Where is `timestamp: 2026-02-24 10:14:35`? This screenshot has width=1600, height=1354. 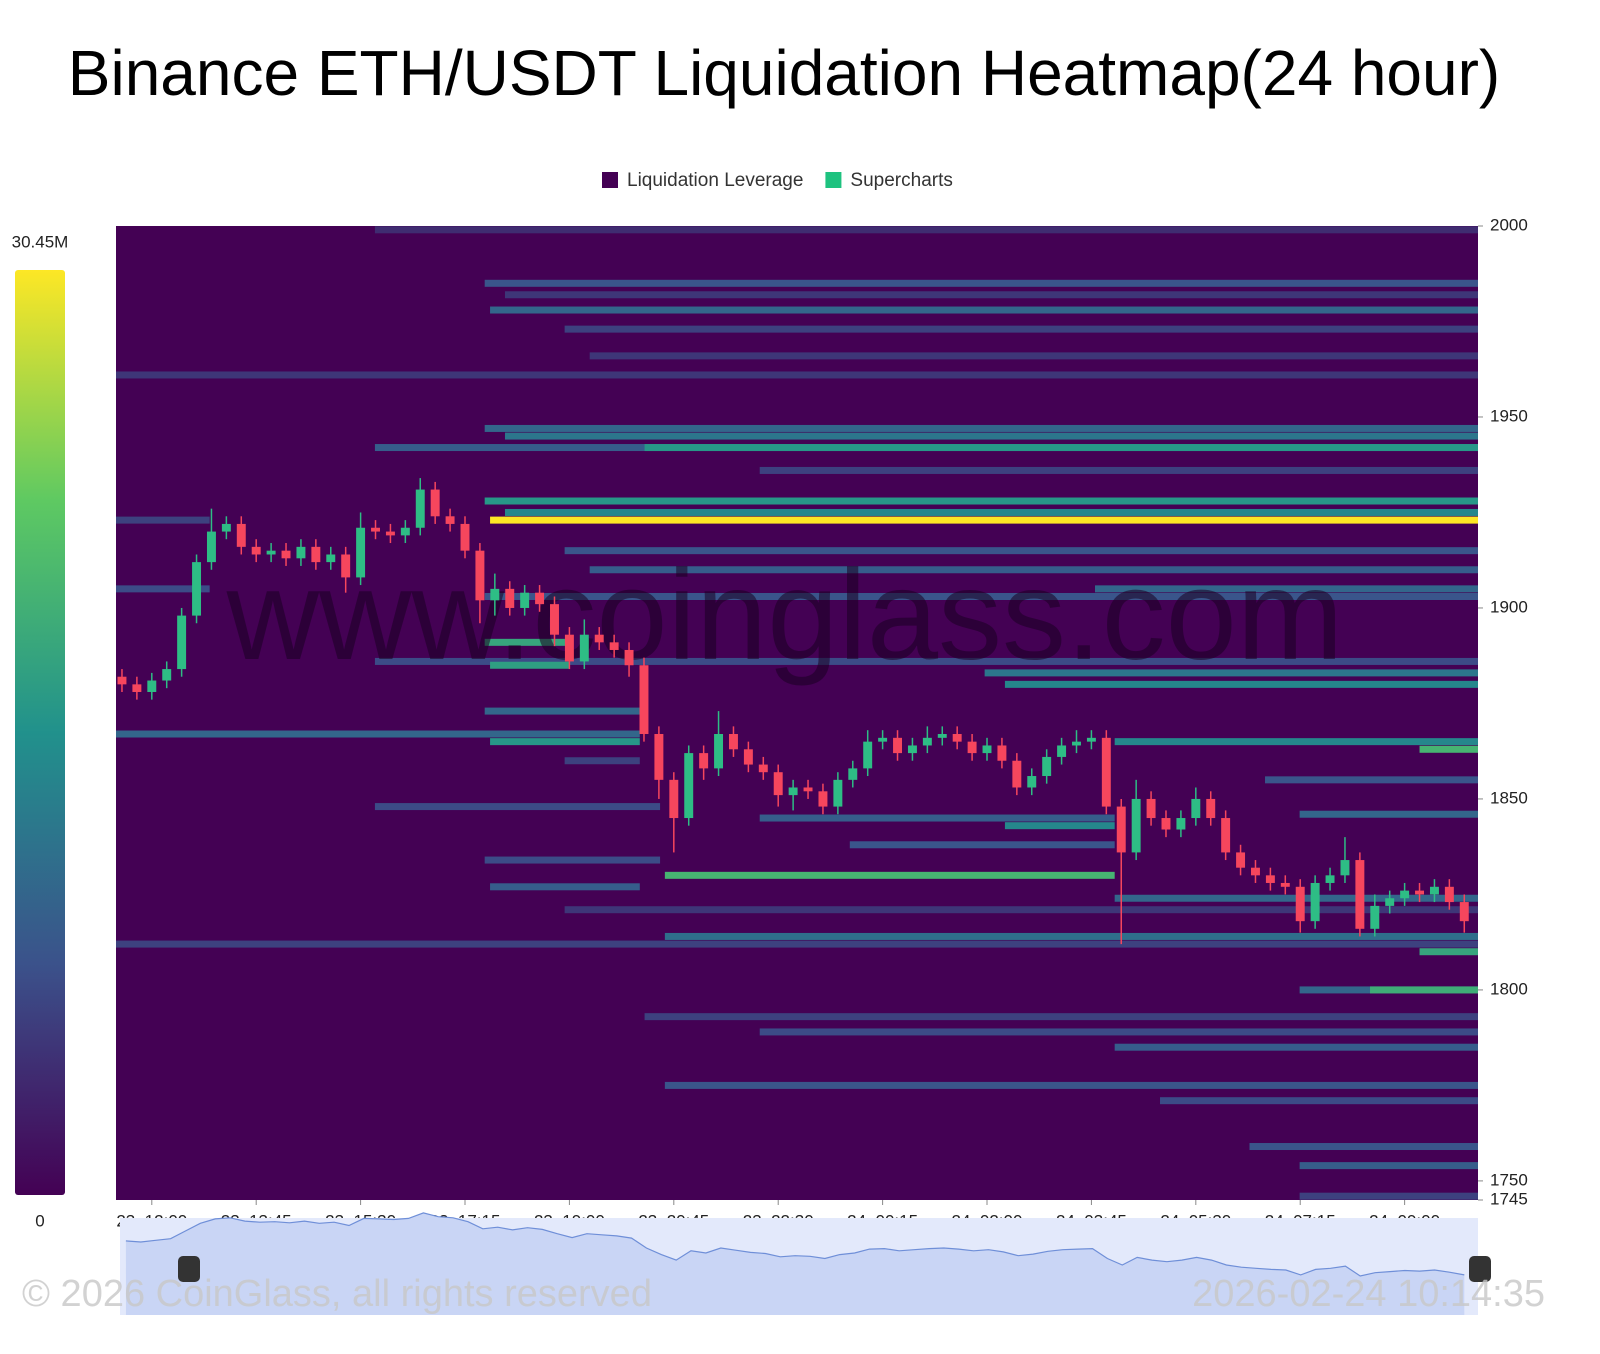
timestamp: 2026-02-24 10:14:35 is located at coordinates (1368, 1294).